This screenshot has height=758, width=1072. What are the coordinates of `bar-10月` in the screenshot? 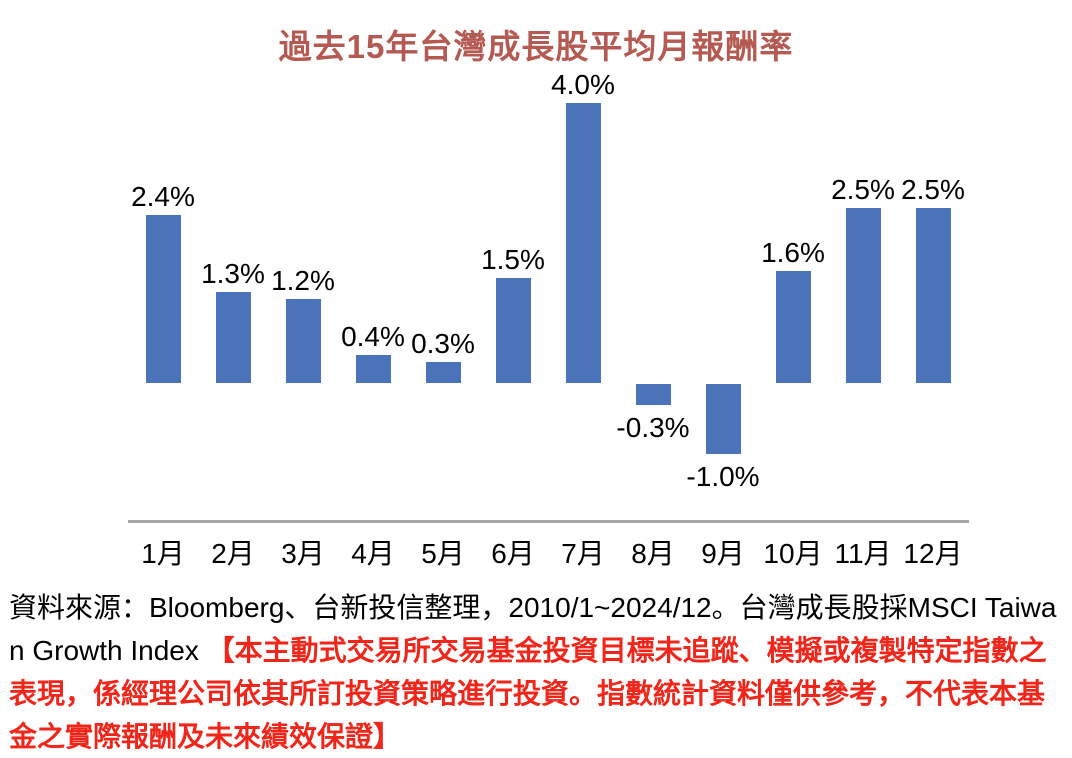 It's located at (793, 327).